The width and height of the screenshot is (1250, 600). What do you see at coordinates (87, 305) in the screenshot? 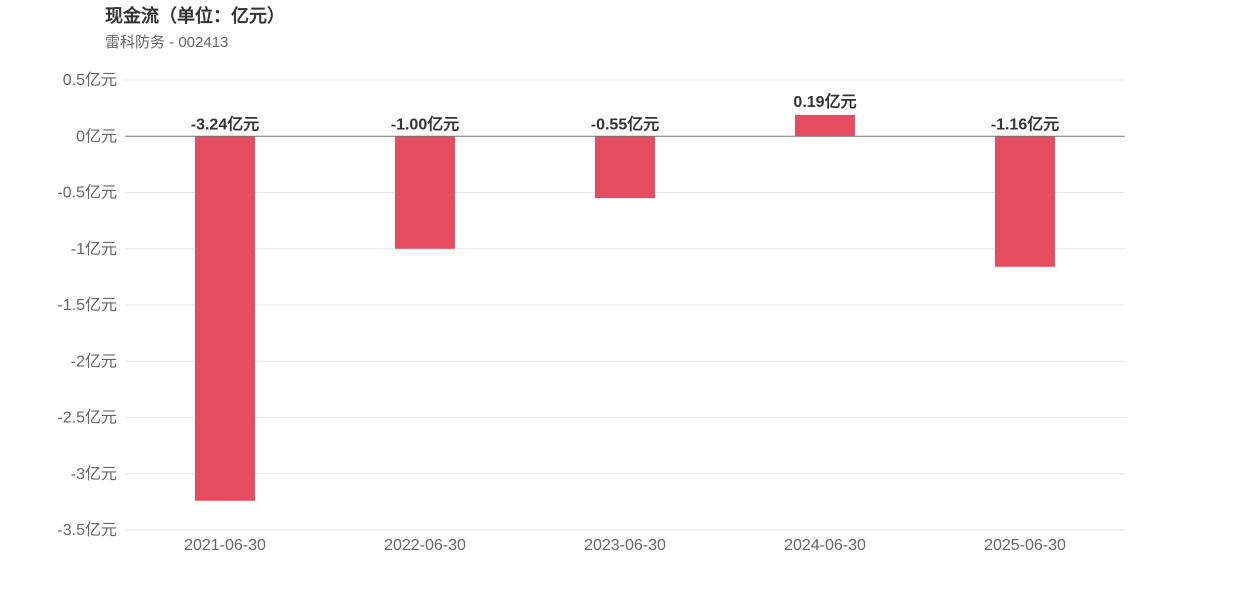
I see `y-tick-label: -1.5亿元` at bounding box center [87, 305].